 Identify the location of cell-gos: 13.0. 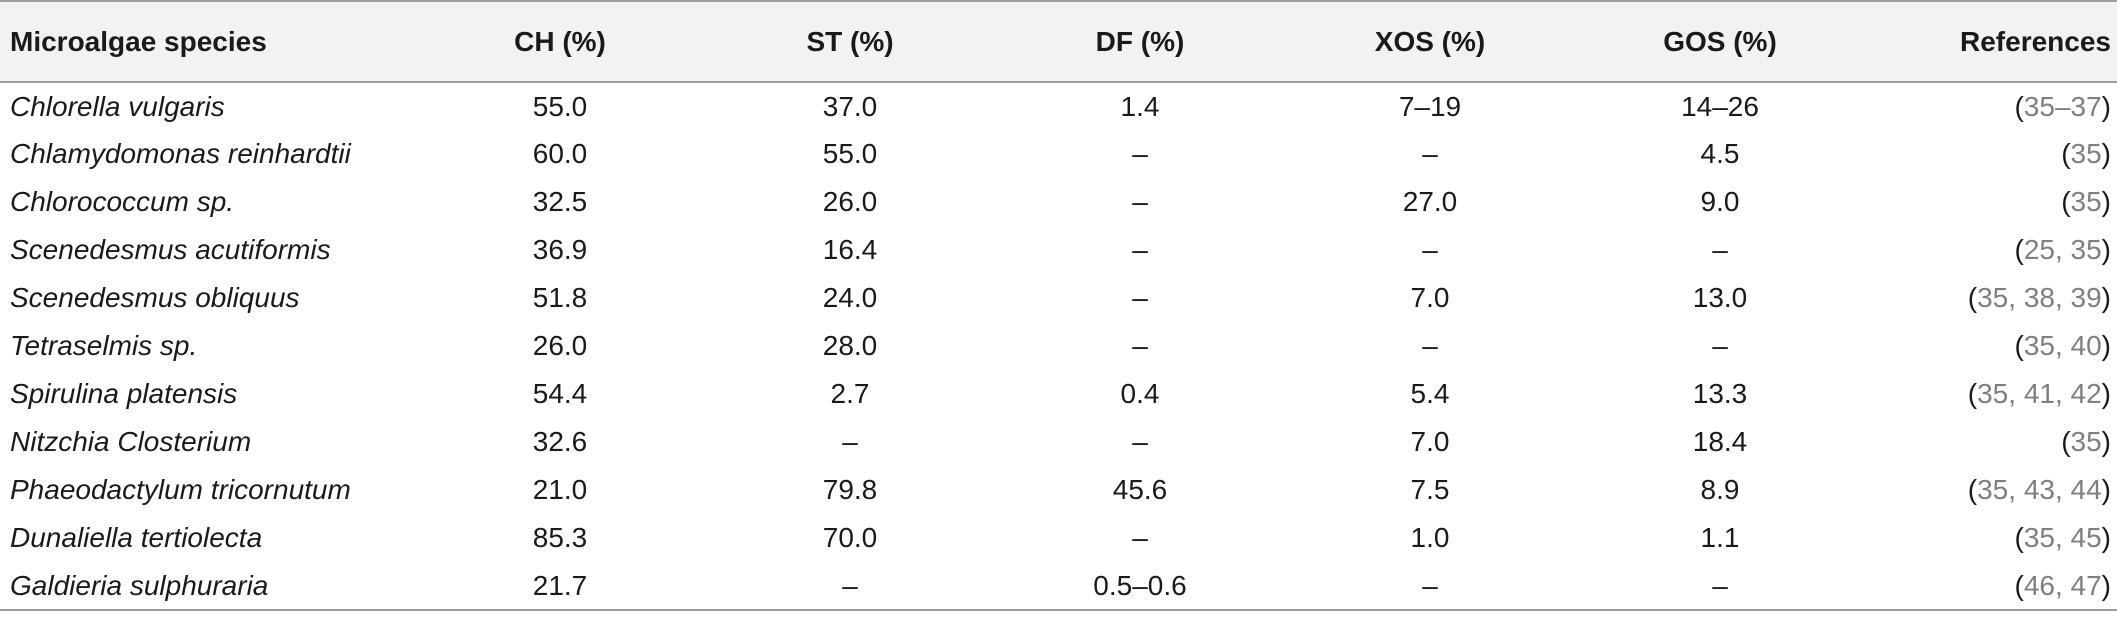
(1720, 297).